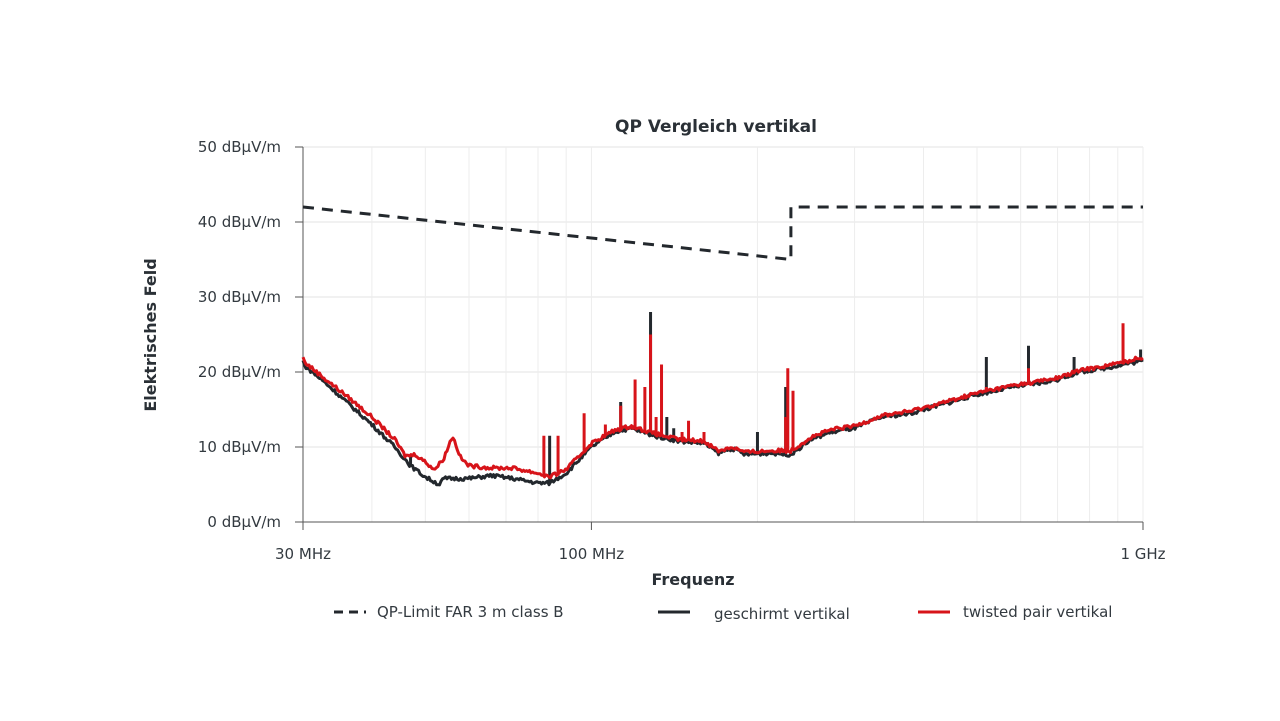 The image size is (1280, 721). Describe the element at coordinates (722, 417) in the screenshot. I see `trace-line` at that location.